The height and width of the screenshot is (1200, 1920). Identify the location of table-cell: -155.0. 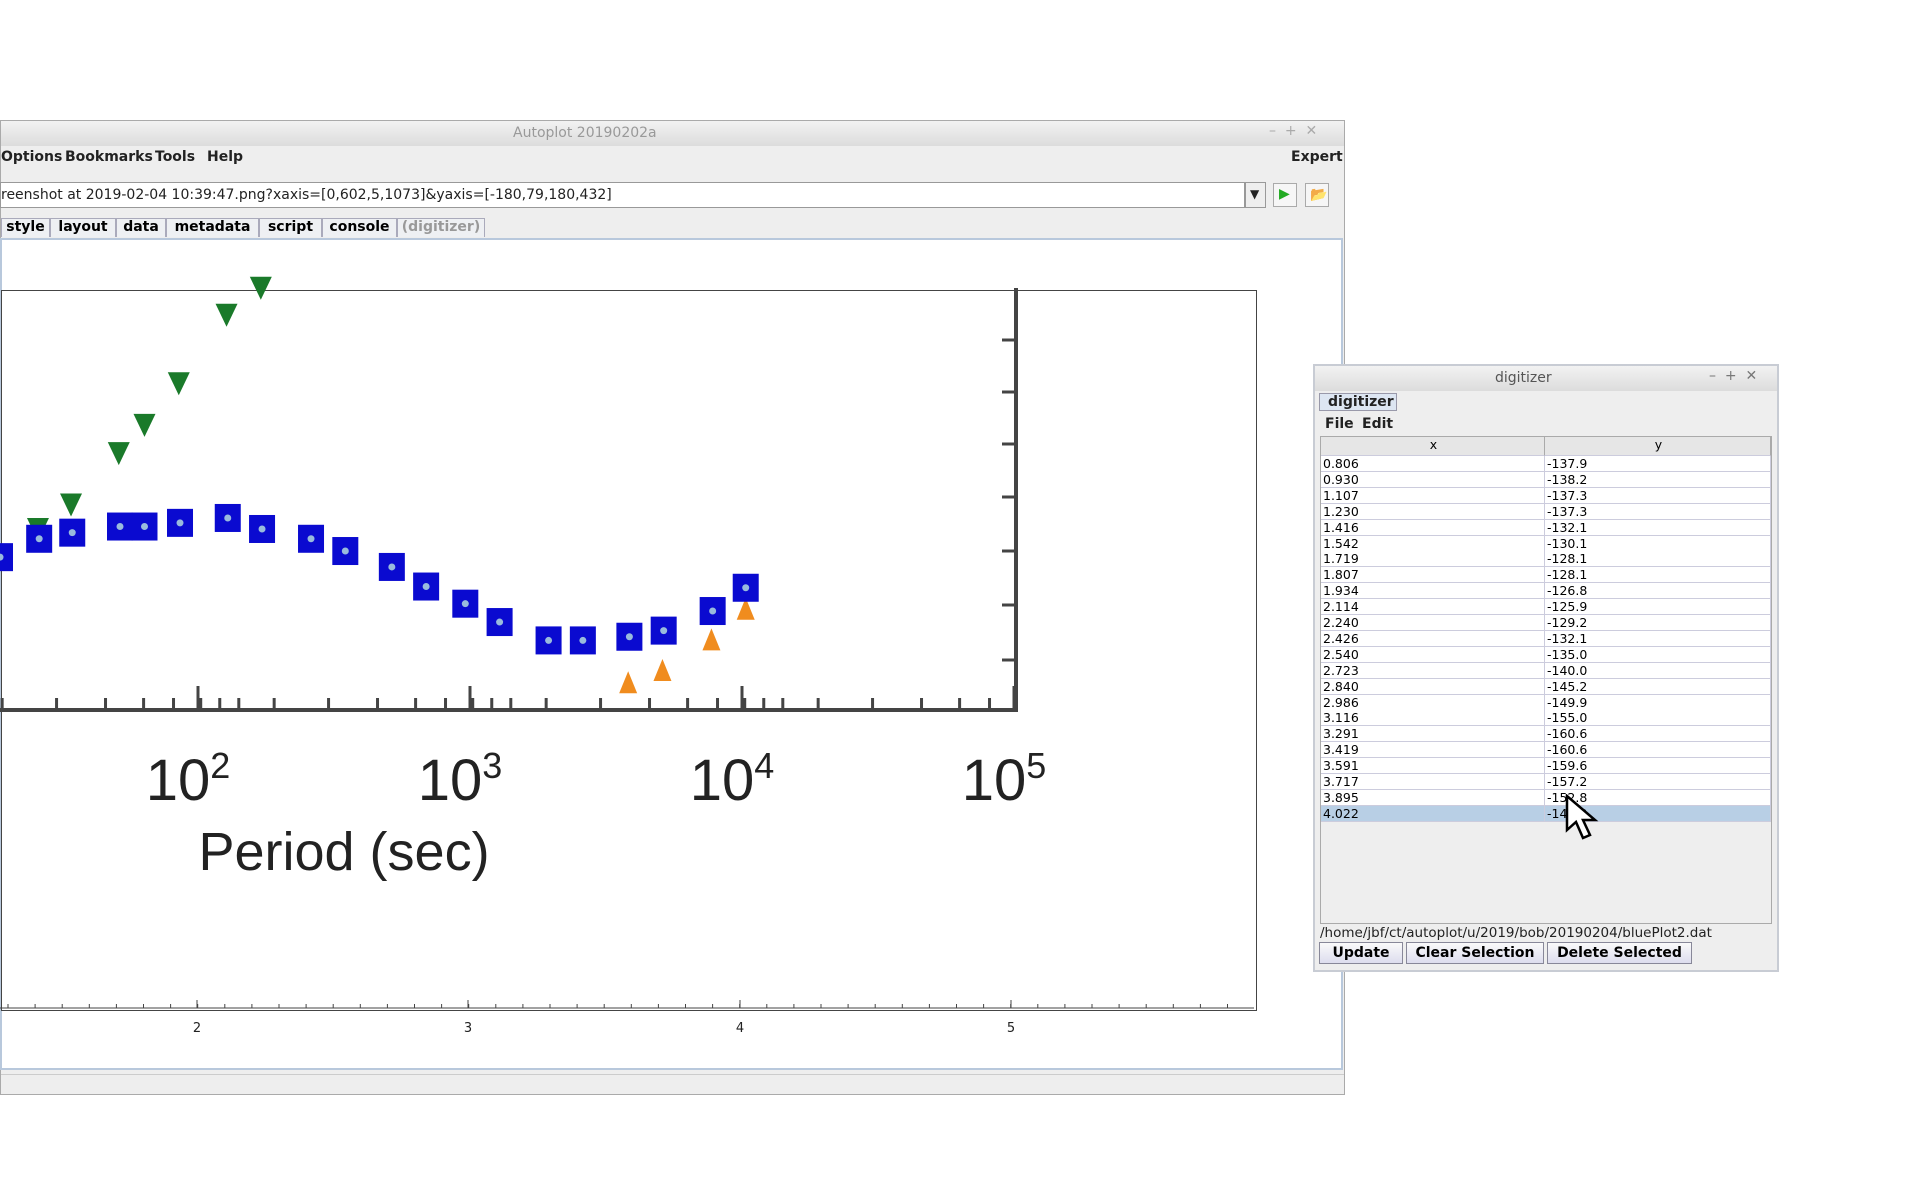
(1658, 718).